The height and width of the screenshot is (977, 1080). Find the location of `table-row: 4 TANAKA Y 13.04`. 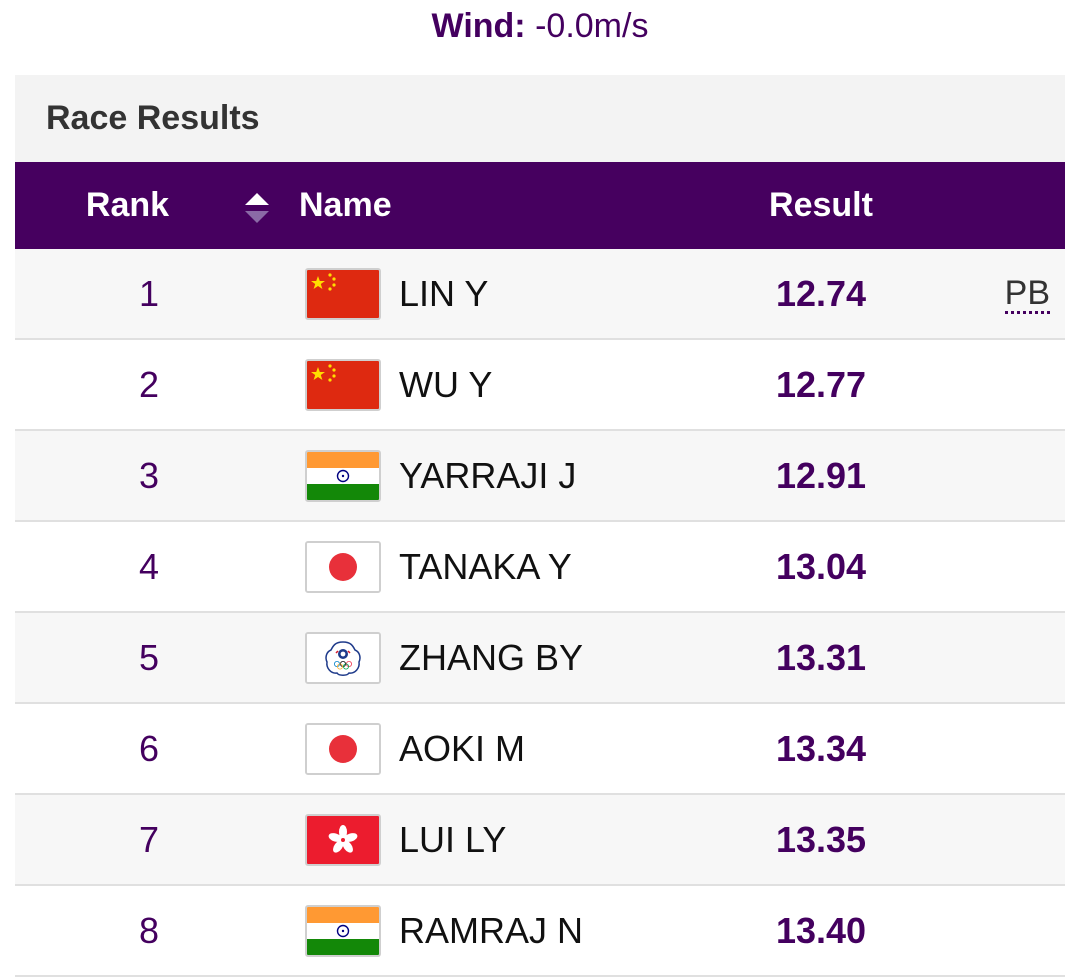

table-row: 4 TANAKA Y 13.04 is located at coordinates (540, 567).